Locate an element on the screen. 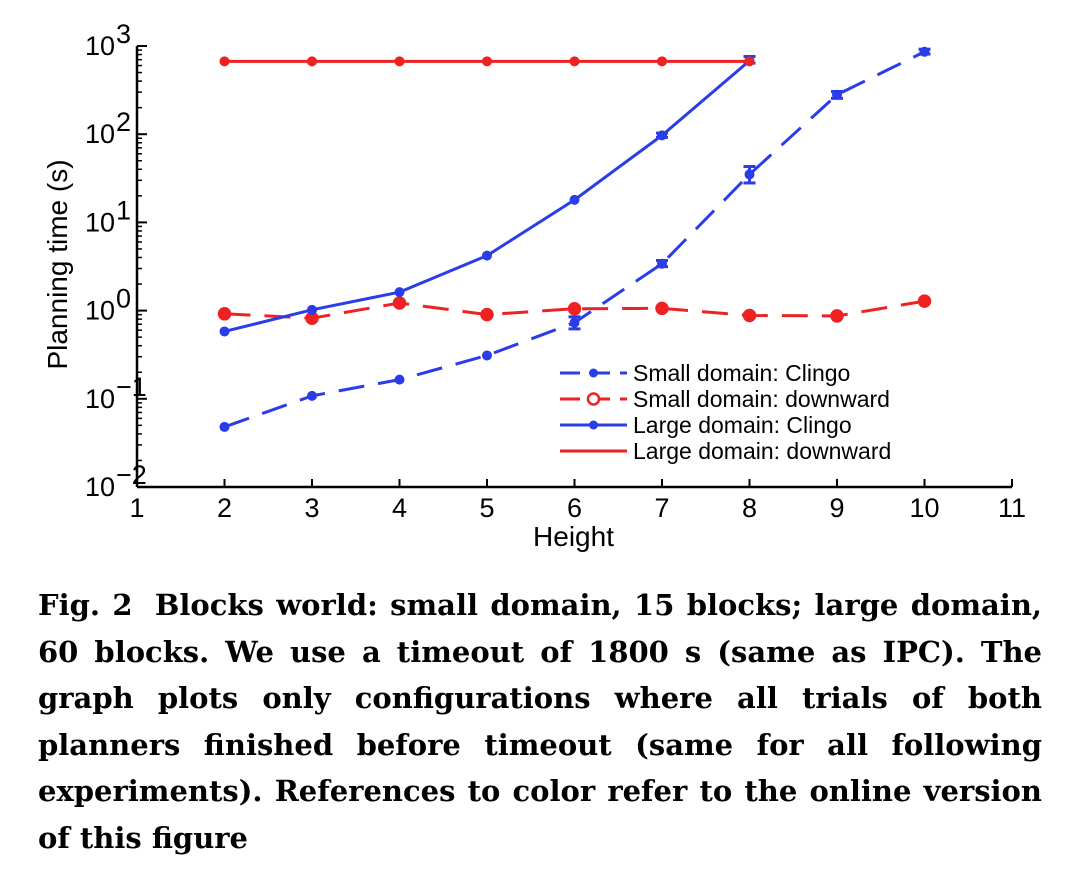 This screenshot has width=1080, height=891. y-tick-exponent: 0 is located at coordinates (123, 299).